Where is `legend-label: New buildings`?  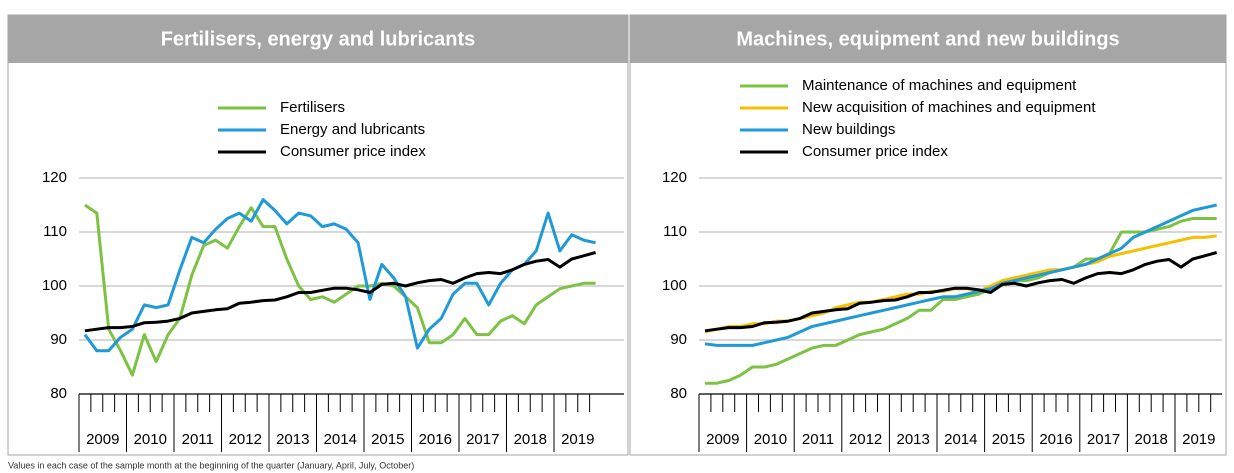 legend-label: New buildings is located at coordinates (848, 129).